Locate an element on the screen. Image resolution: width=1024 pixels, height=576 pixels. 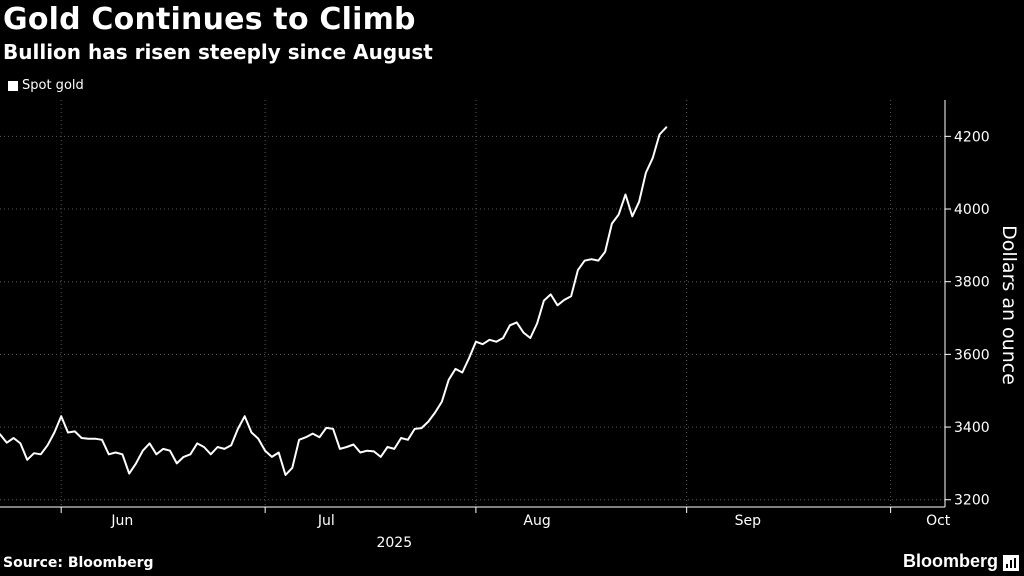
legend-label: Spot gold is located at coordinates (53, 85).